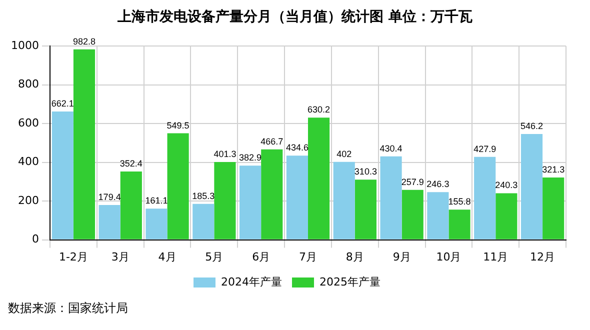 The height and width of the screenshot is (330, 590). Describe the element at coordinates (73, 257) in the screenshot. I see `x-tick-label: 1-2月` at that location.